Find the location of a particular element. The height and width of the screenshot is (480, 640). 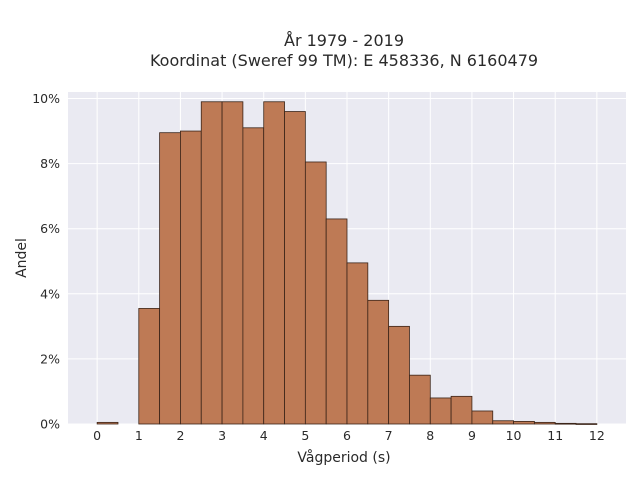

x-axis-label: Vågperiod (s) is located at coordinates (343, 457).